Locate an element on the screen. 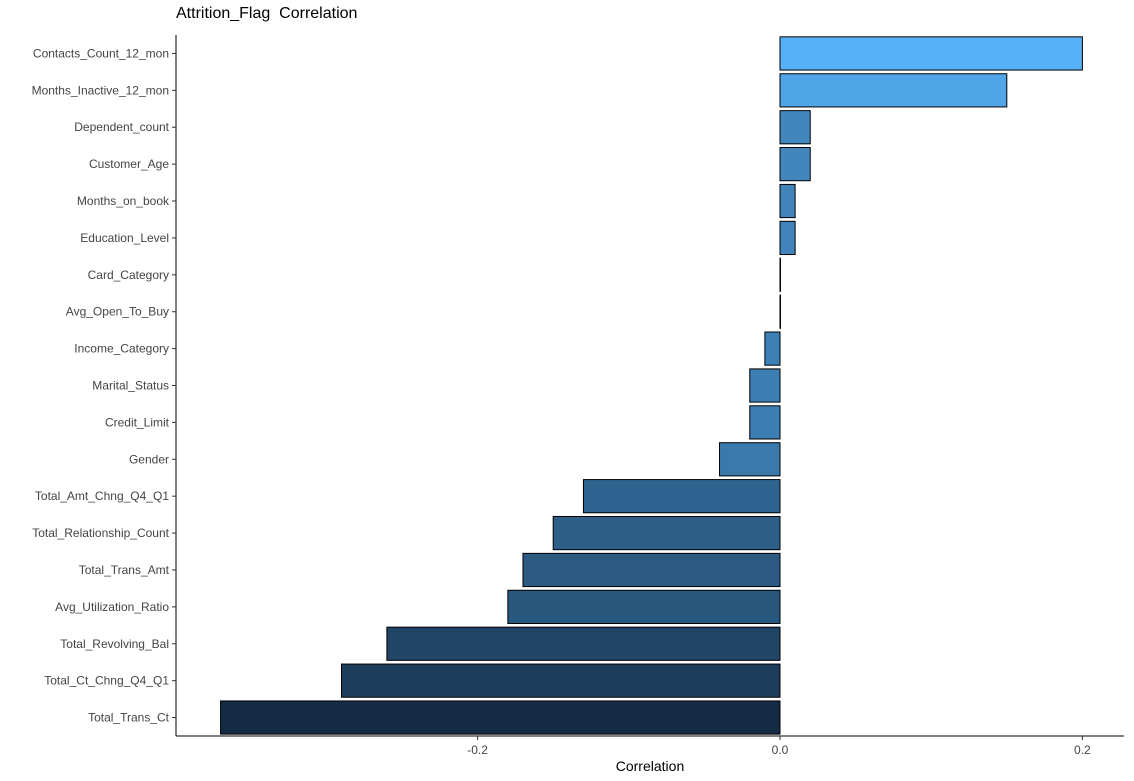 The width and height of the screenshot is (1134, 781). category-label: Total_Ct_Chng_Q4_Q1 is located at coordinates (106, 681).